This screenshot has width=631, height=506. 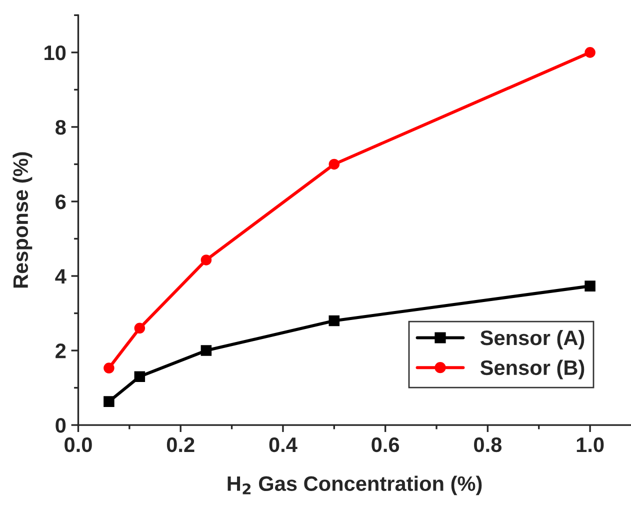 I want to click on y-tick-label: 0, so click(x=61, y=425).